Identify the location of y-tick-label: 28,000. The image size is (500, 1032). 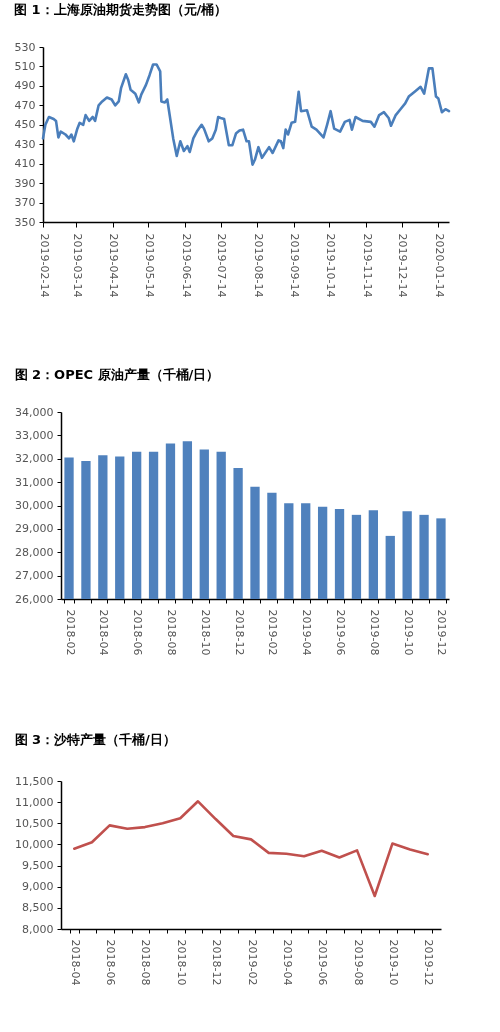
(34, 552).